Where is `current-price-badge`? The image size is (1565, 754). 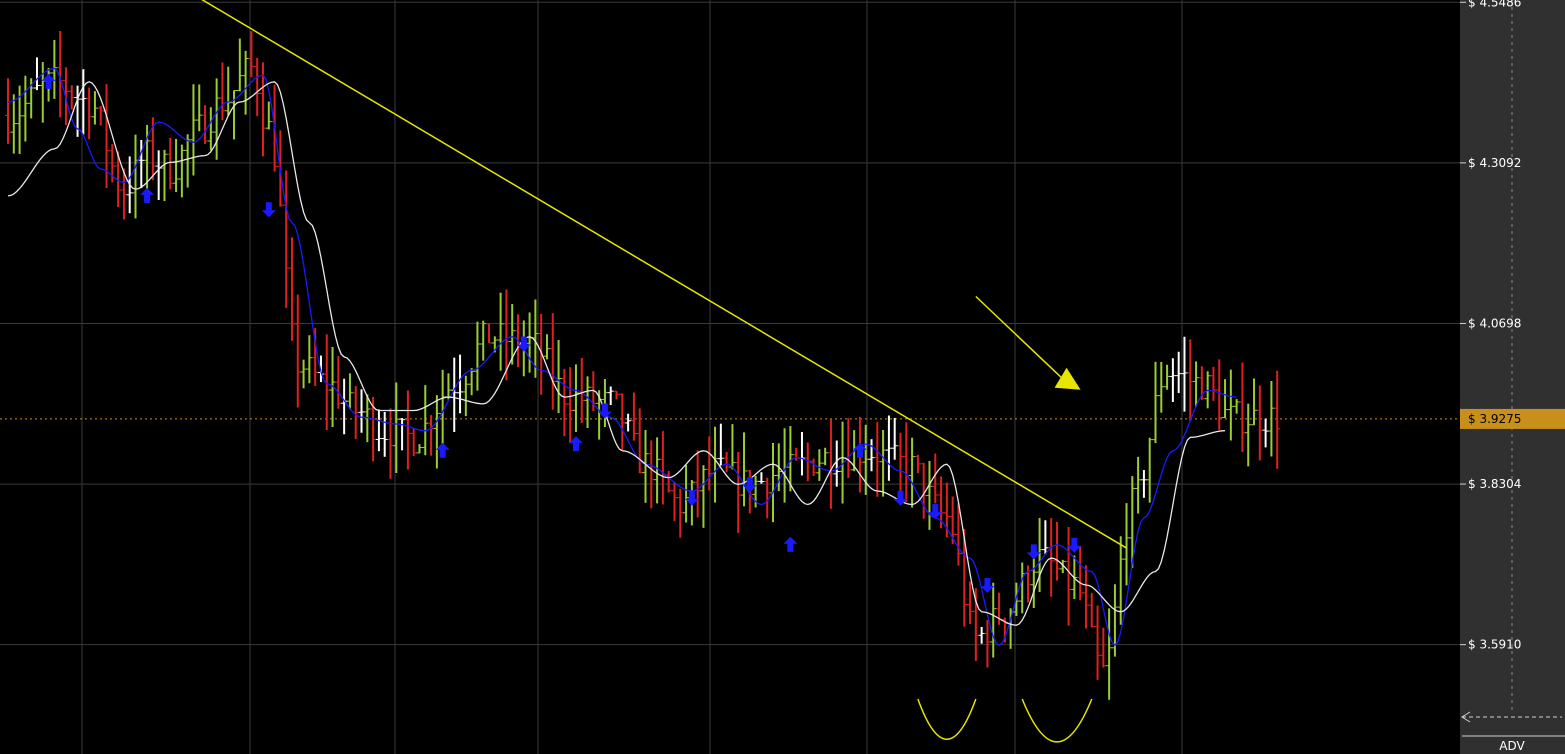 current-price-badge is located at coordinates (1512, 418).